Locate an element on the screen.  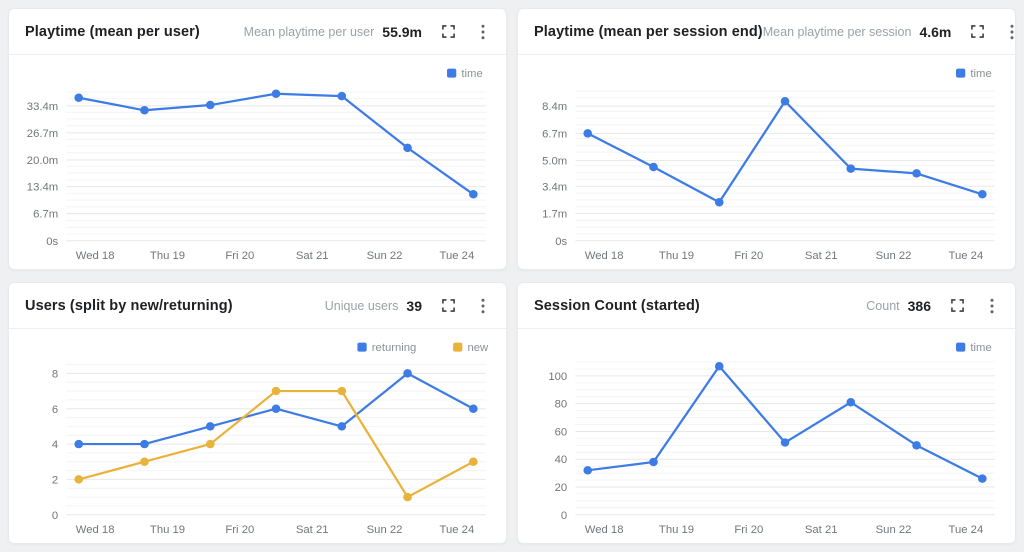
y-tick-label: 0 is located at coordinates (55, 516).